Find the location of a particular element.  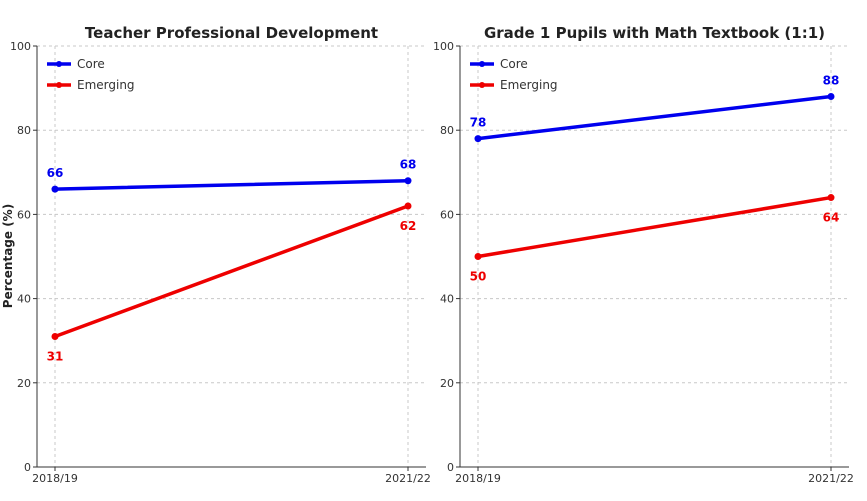

data-label: 66 is located at coordinates (55, 173).